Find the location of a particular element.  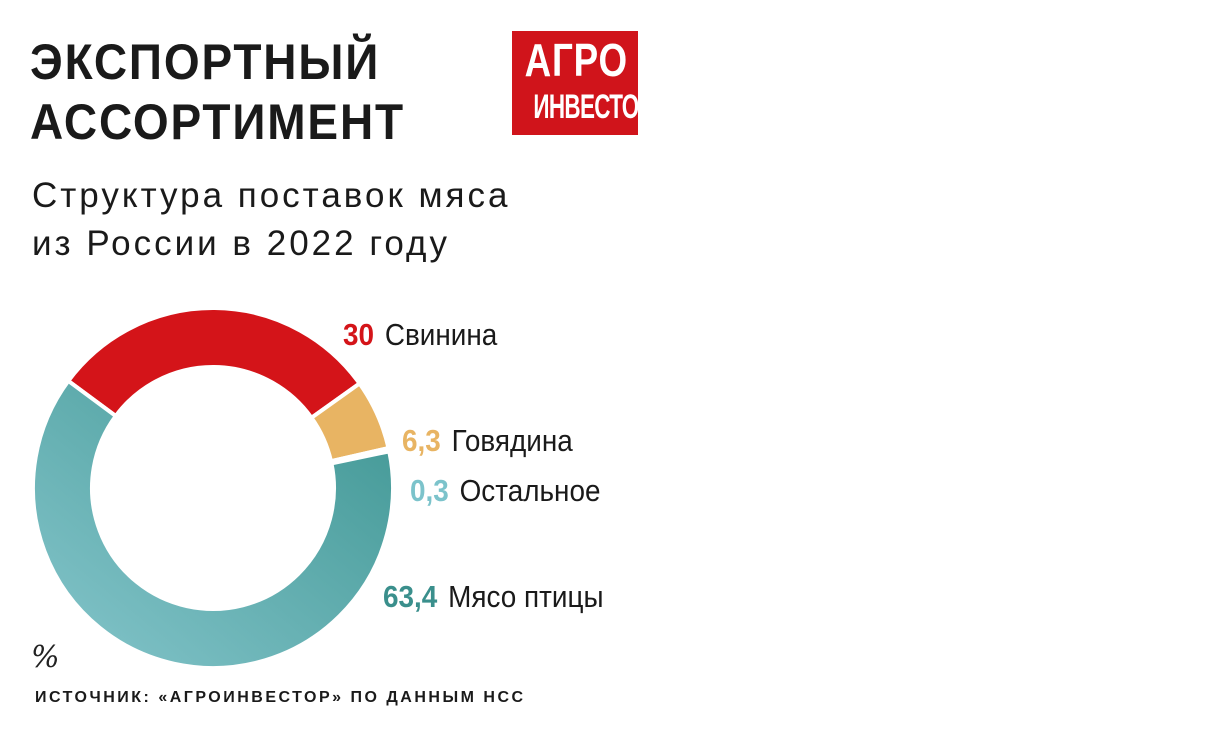

title-line-2: АССОРТИМЕНТ is located at coordinates (217, 122).